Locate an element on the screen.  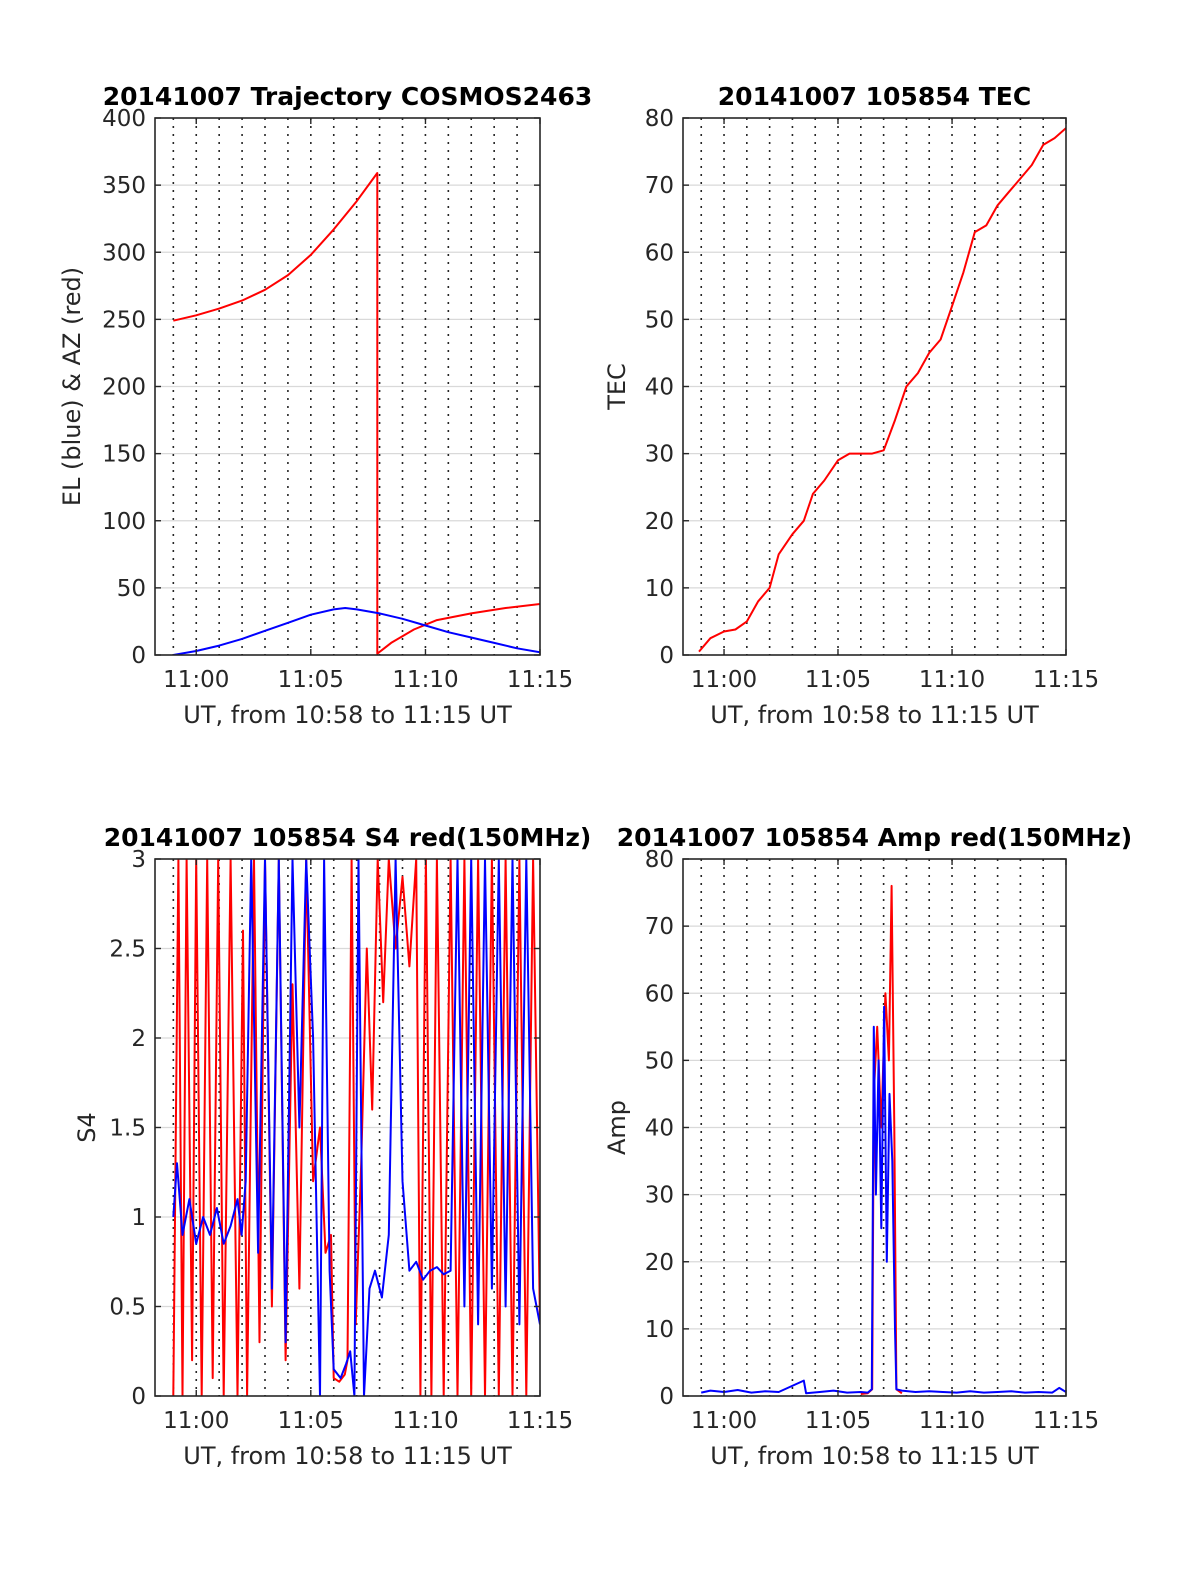
y-tick-label: 1 is located at coordinates (138, 1218).